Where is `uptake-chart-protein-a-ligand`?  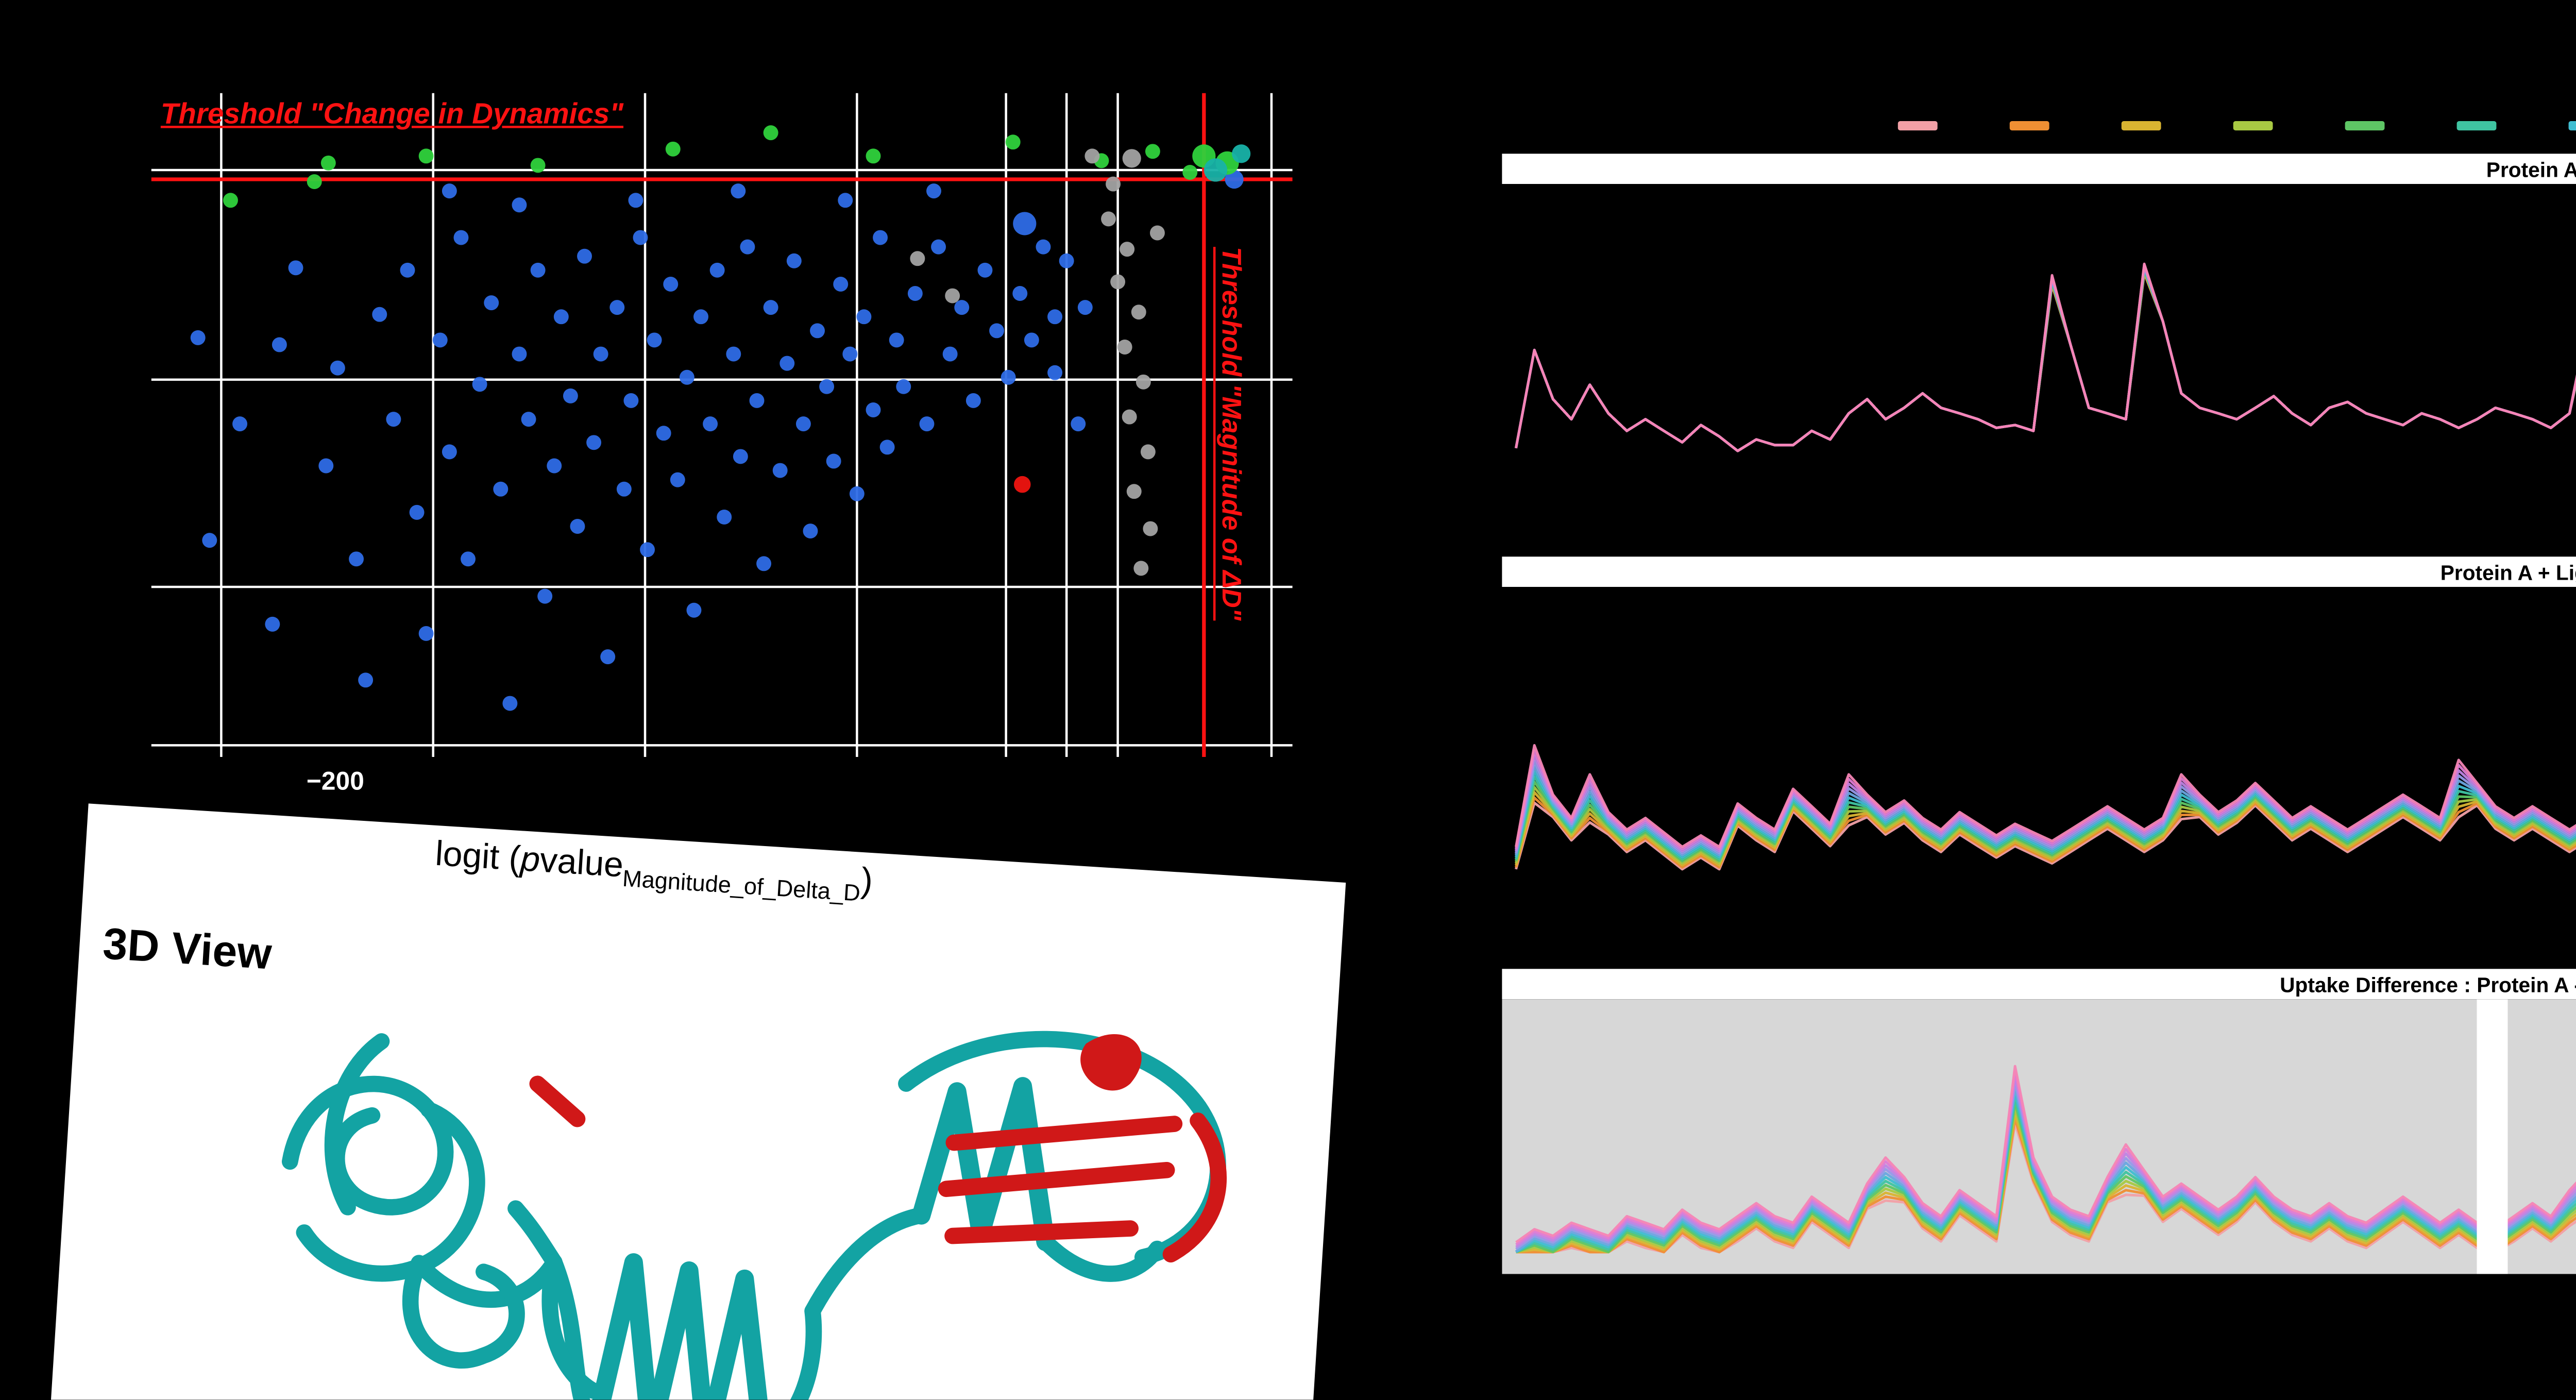
uptake-chart-protein-a-ligand is located at coordinates (2039, 770).